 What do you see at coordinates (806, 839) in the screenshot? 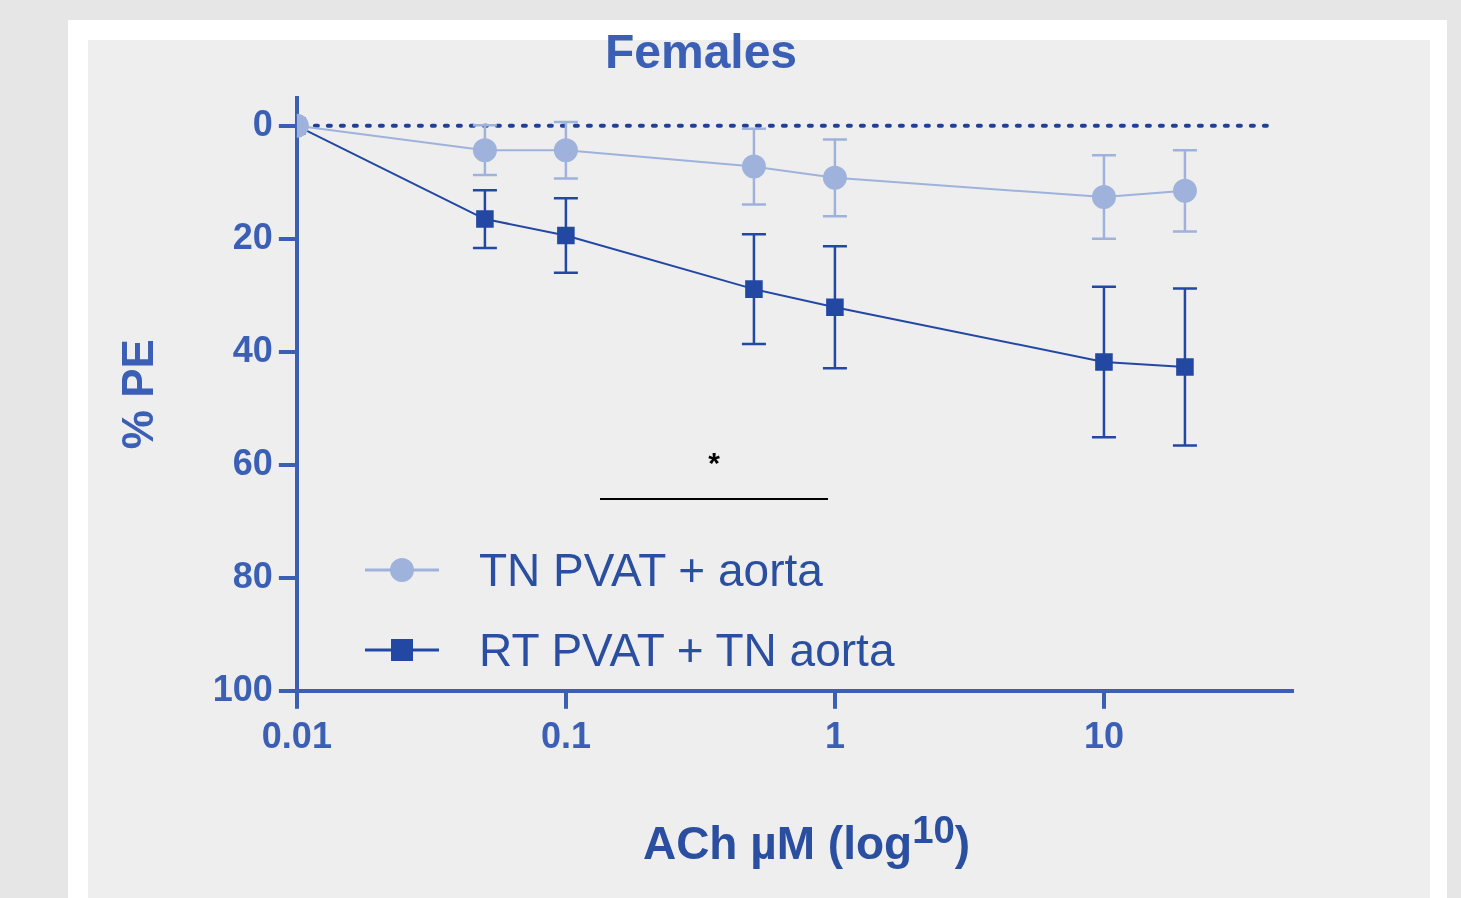
I see `x-axis-title: ACh µM (log$^{10}$)` at bounding box center [806, 839].